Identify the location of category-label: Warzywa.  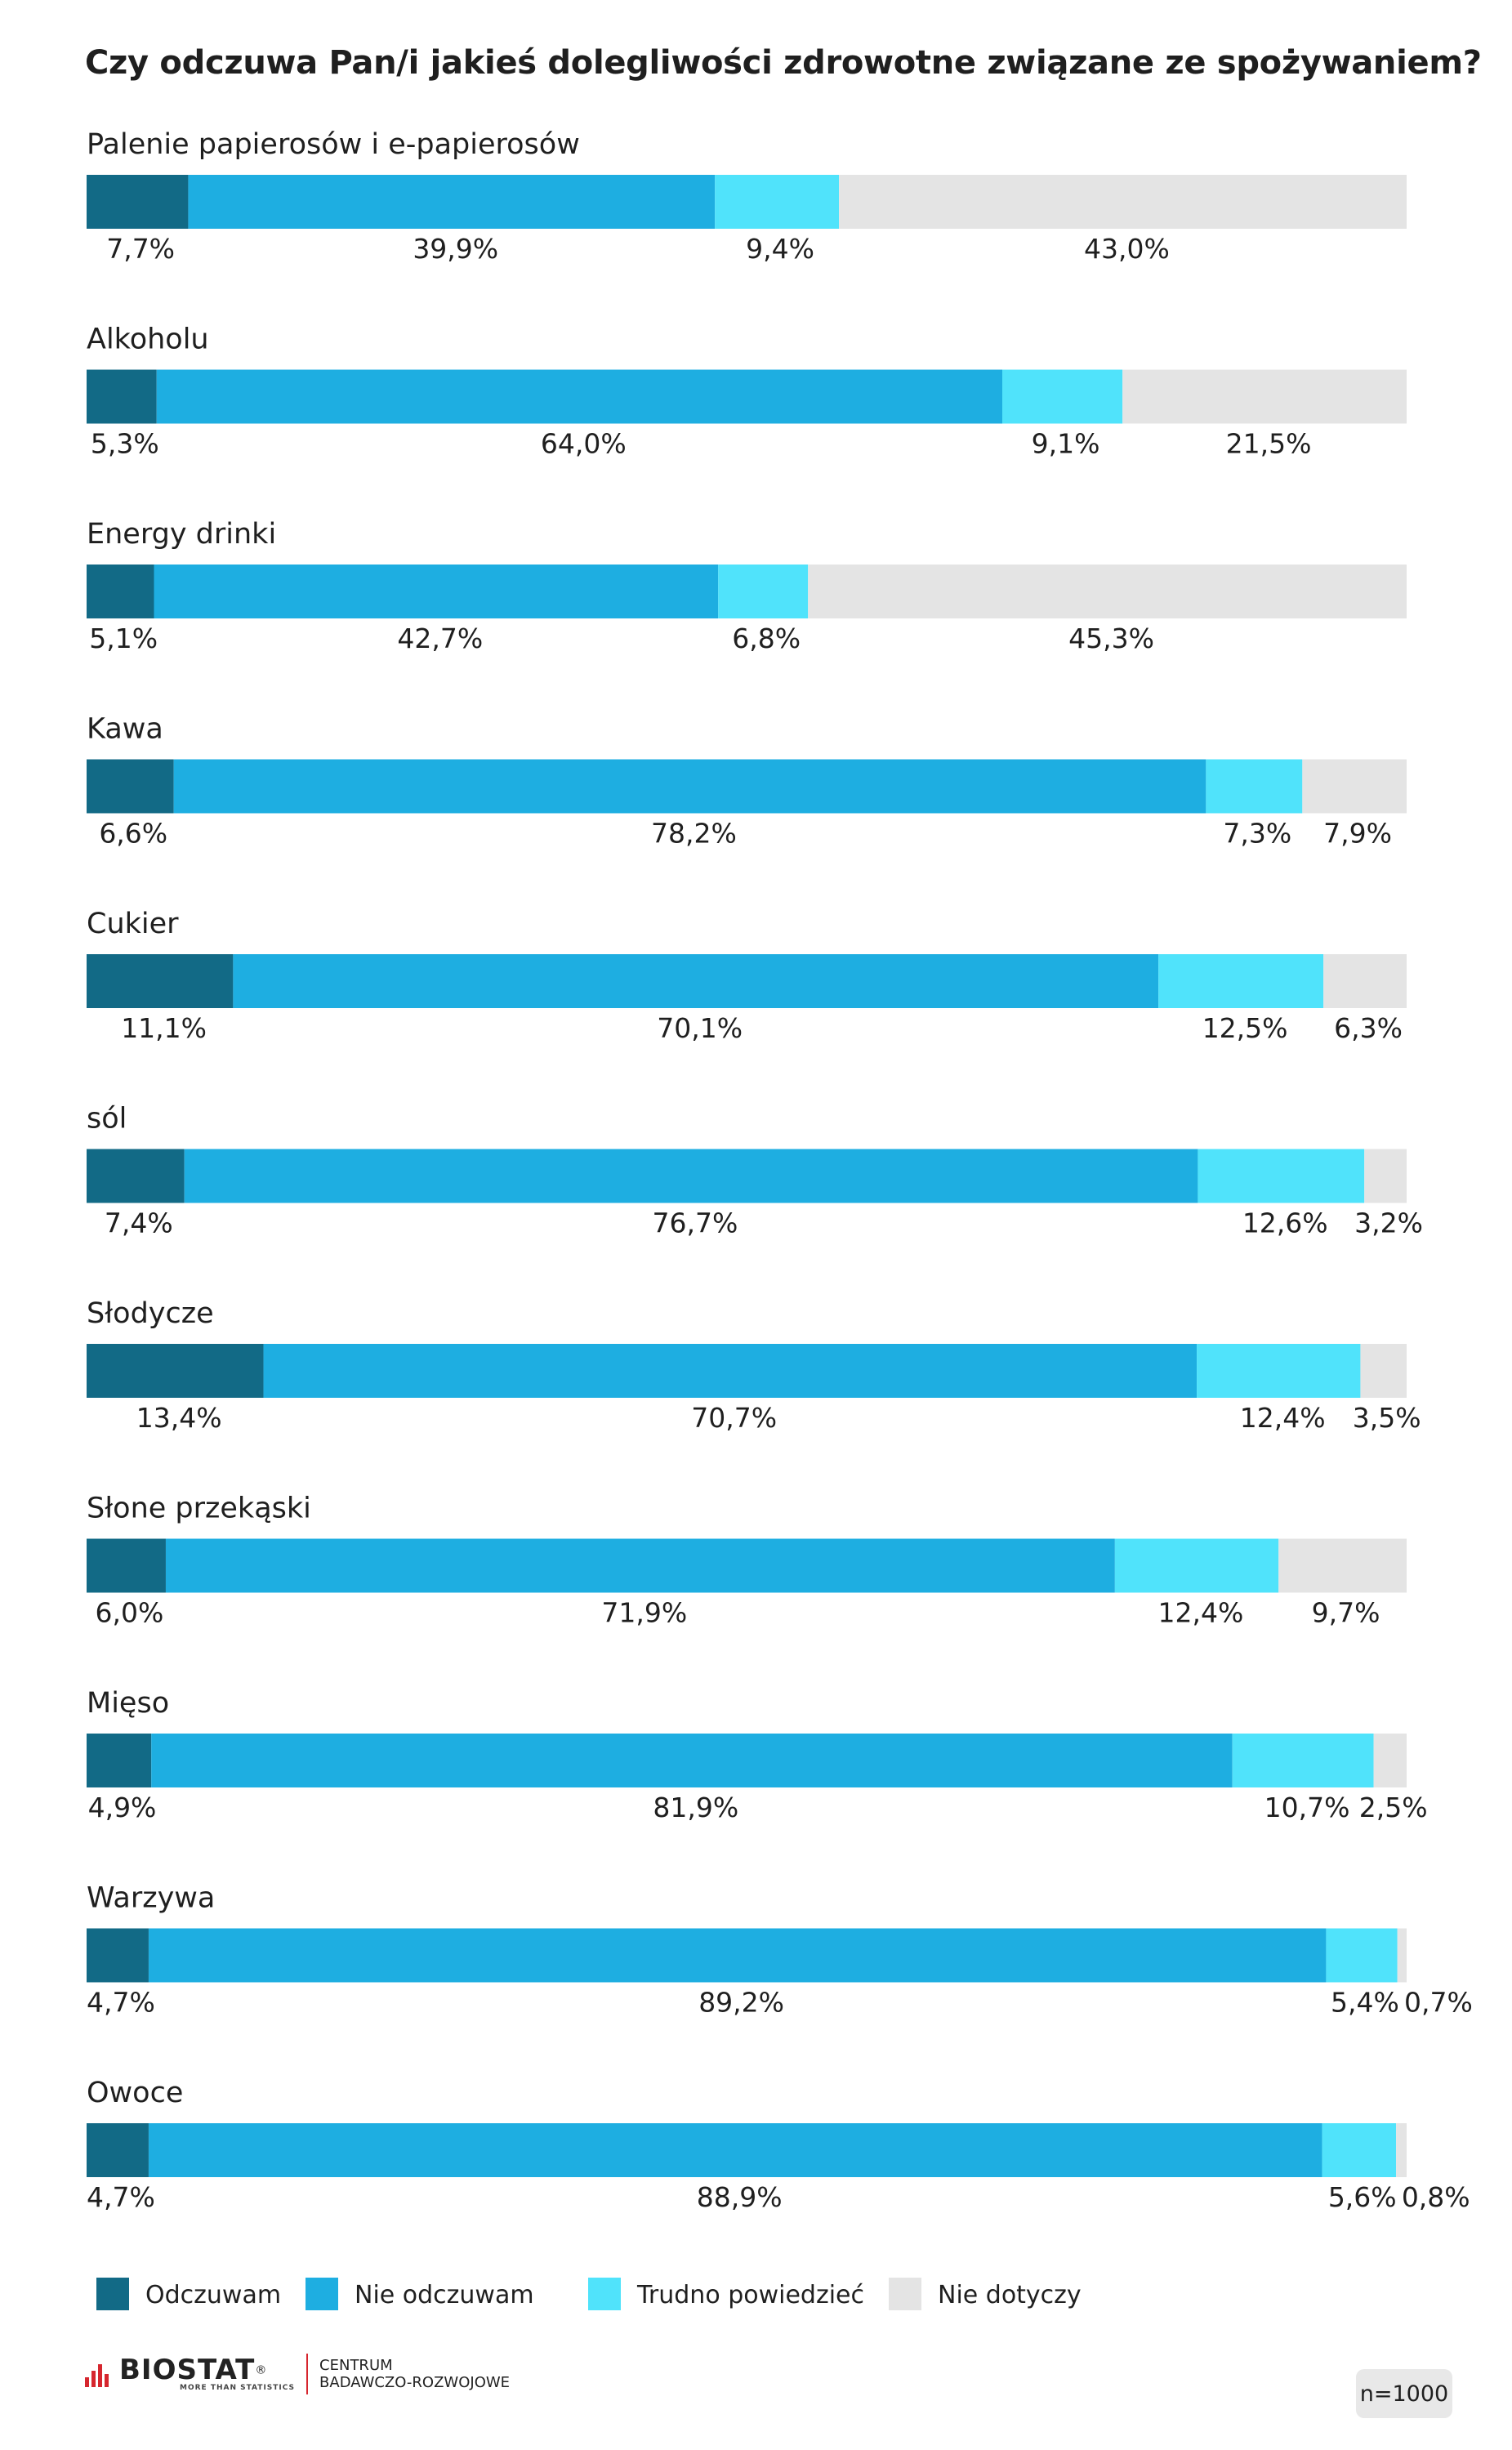
(151, 1898).